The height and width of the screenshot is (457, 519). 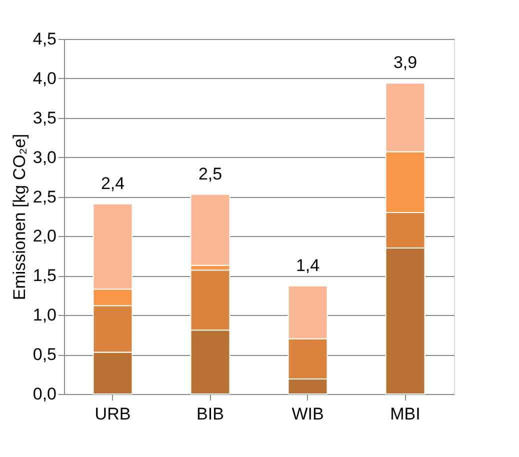 What do you see at coordinates (44, 157) in the screenshot?
I see `y-tick-label: 3,0` at bounding box center [44, 157].